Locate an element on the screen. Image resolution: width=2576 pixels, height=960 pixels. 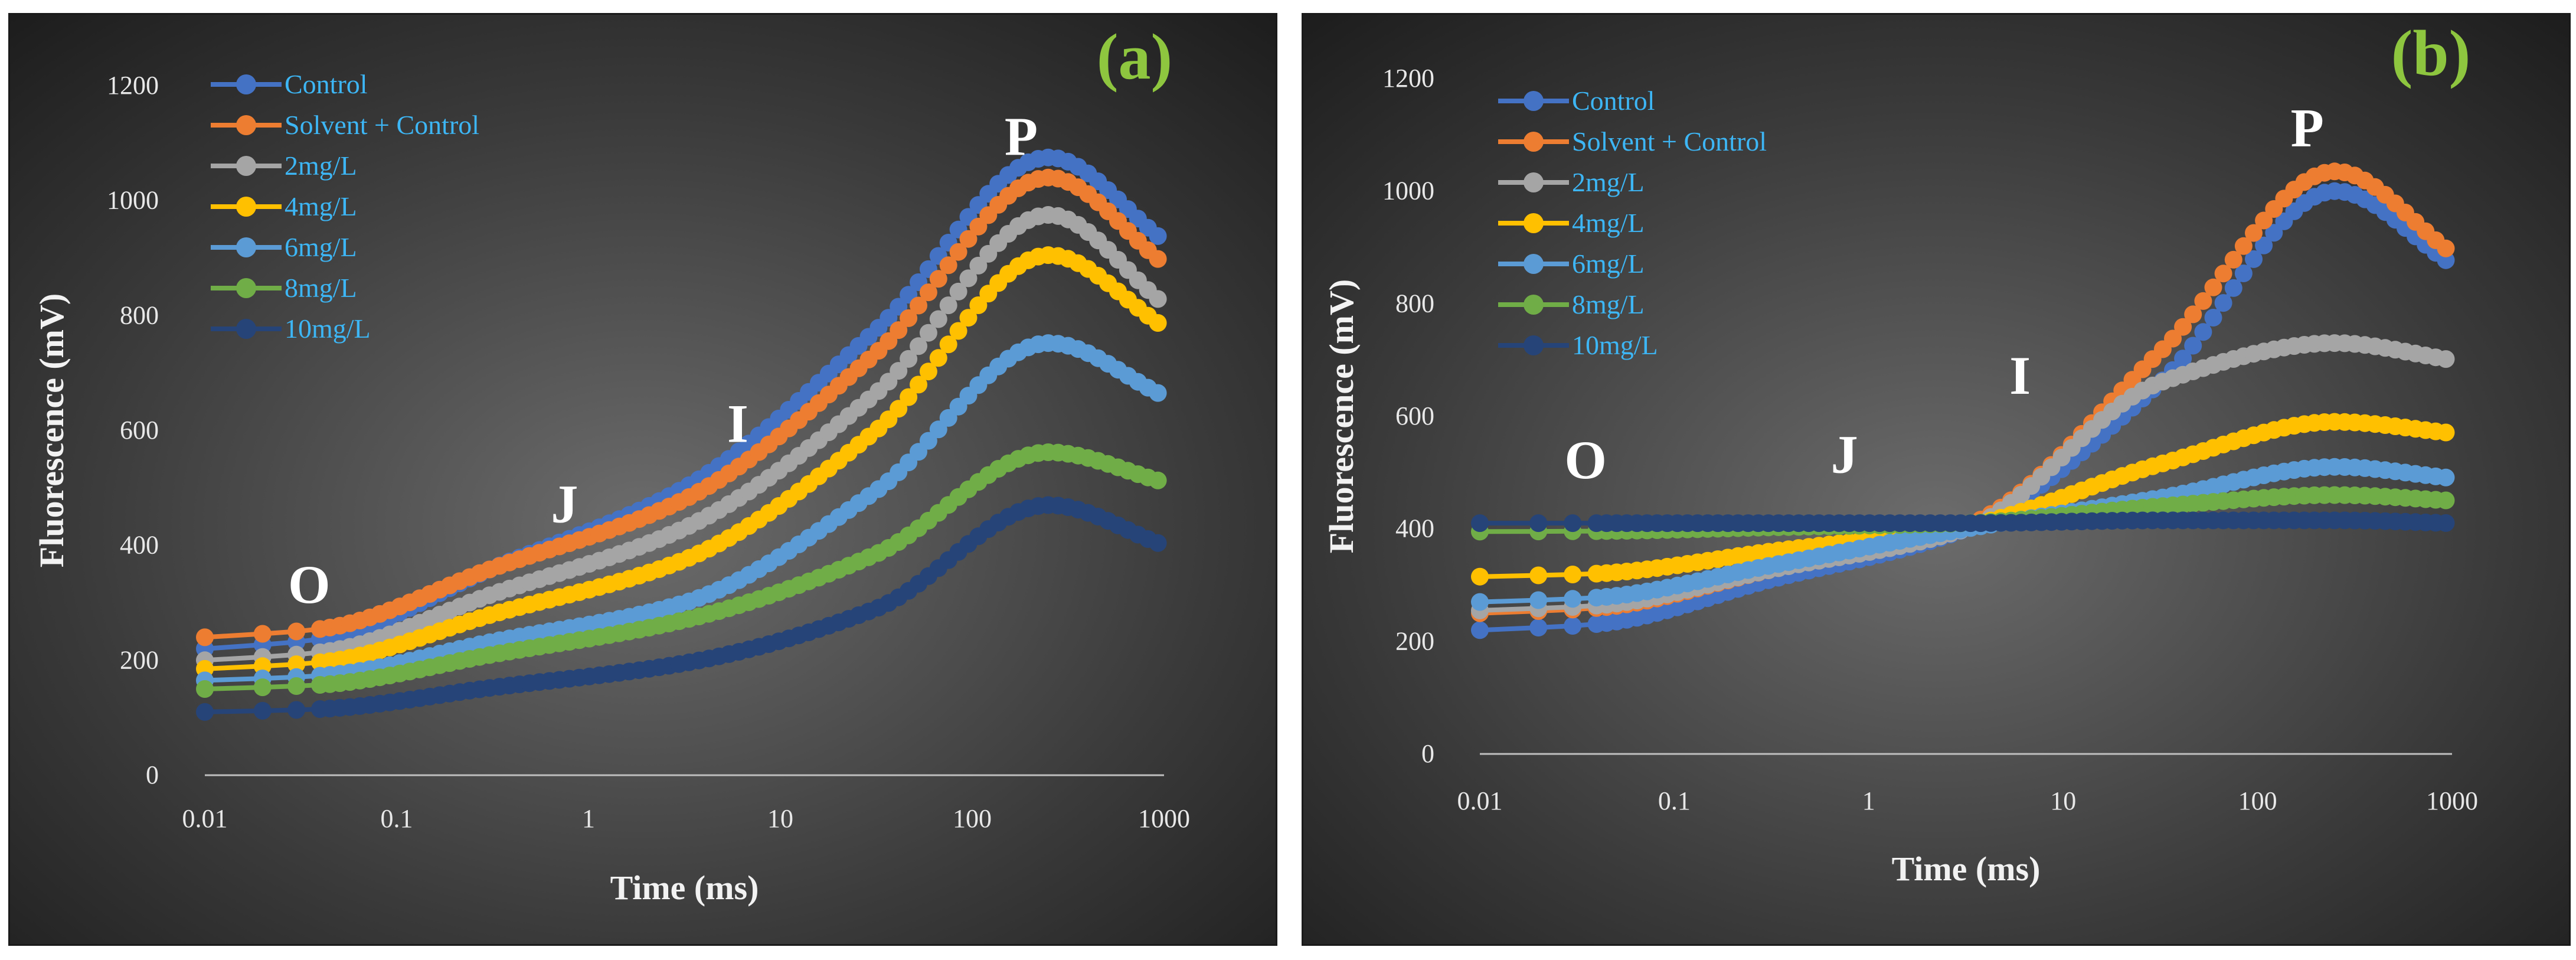
legend-entry: Solvent + Control is located at coordinates (345, 125).